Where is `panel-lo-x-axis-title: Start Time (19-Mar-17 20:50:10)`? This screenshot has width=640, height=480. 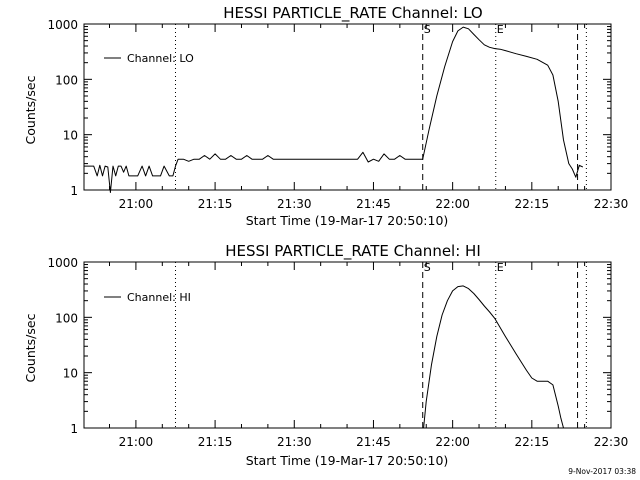
panel-lo-x-axis-title: Start Time (19-Mar-17 20:50:10) is located at coordinates (347, 220).